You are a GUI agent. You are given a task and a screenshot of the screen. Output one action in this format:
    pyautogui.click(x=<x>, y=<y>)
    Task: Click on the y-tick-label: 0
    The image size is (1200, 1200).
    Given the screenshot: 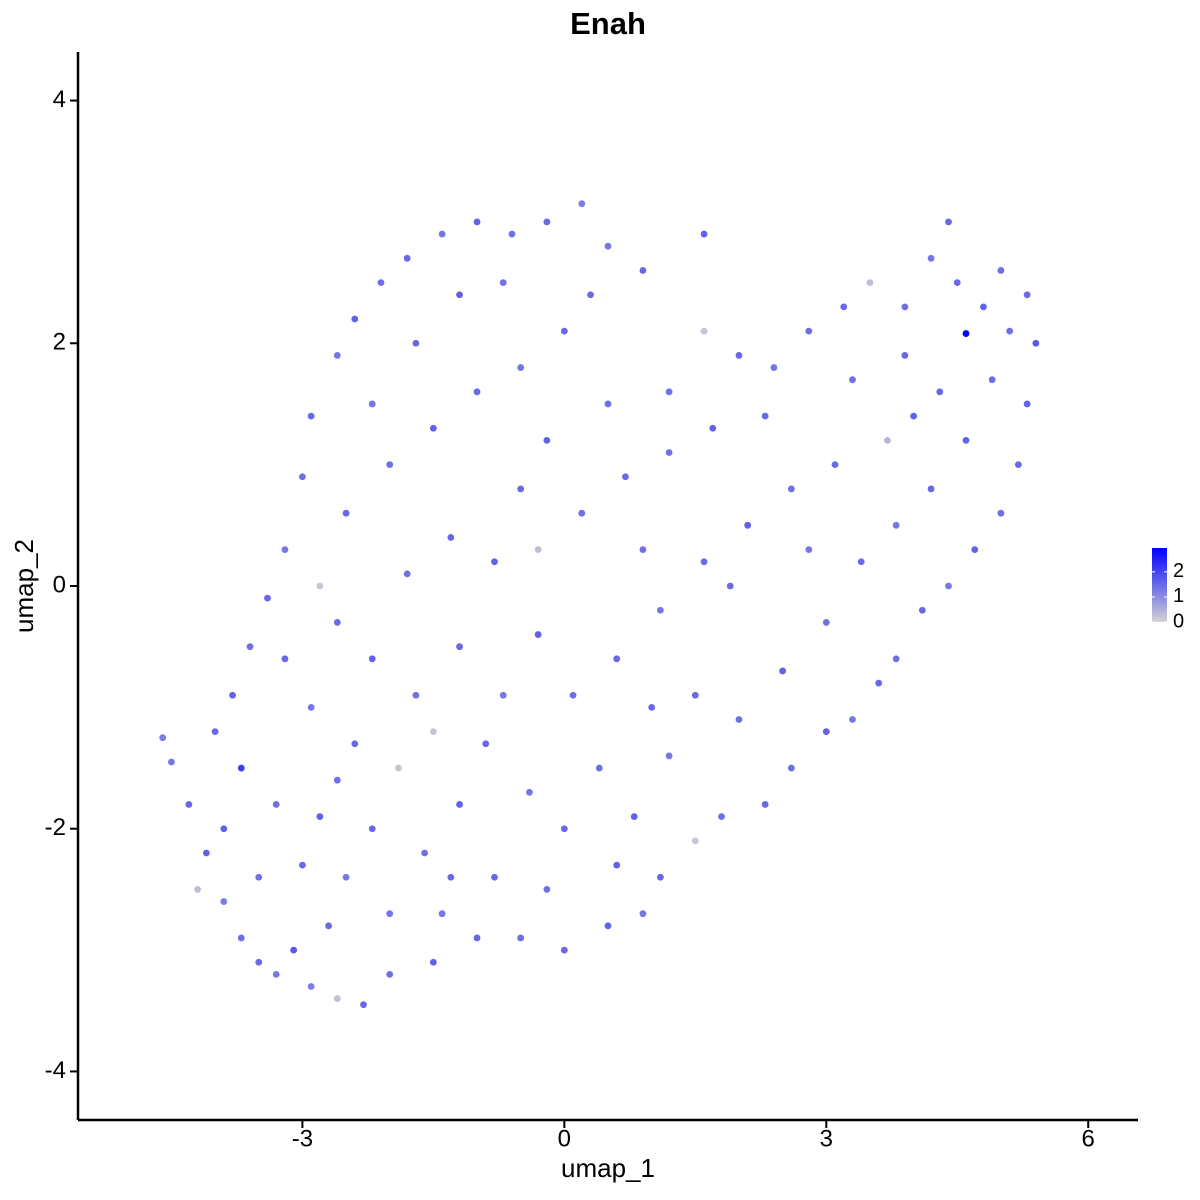 What is the action you would take?
    pyautogui.click(x=59, y=584)
    